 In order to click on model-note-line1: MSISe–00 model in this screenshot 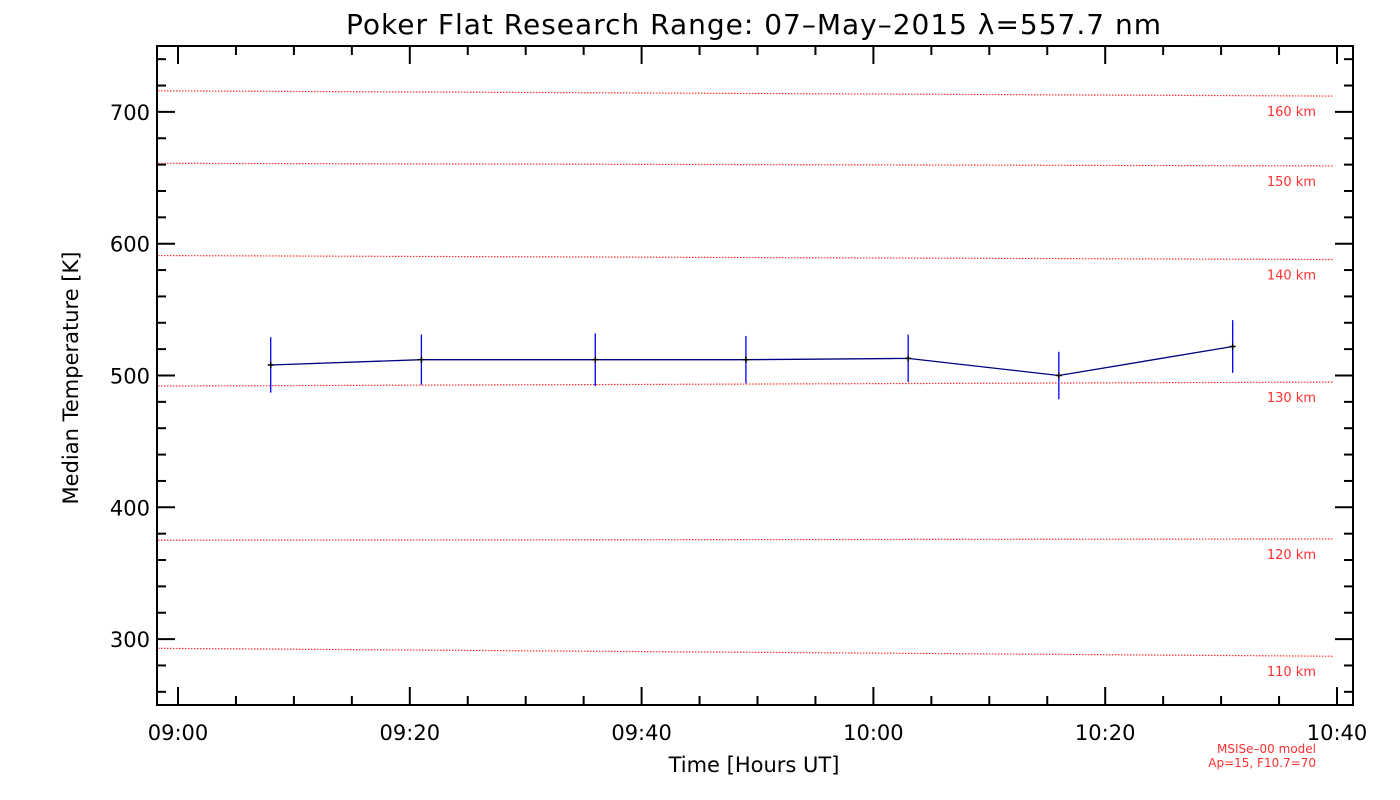, I will do `click(1266, 749)`.